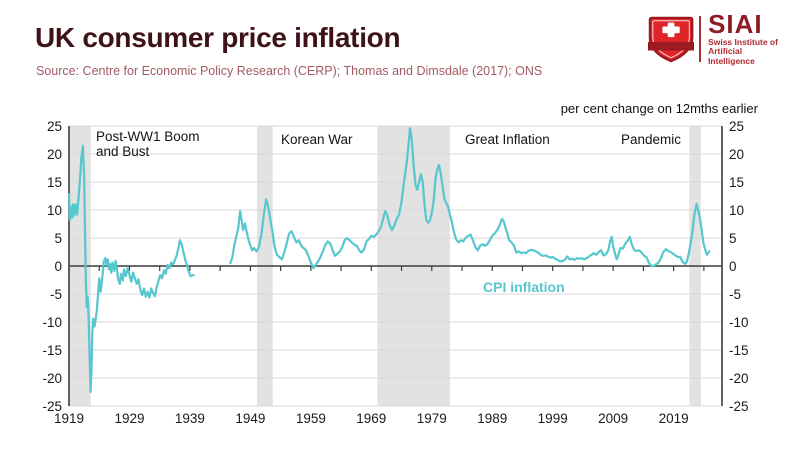 This screenshot has height=450, width=800. Describe the element at coordinates (733, 238) in the screenshot. I see `y-axis-label-right: 5` at that location.